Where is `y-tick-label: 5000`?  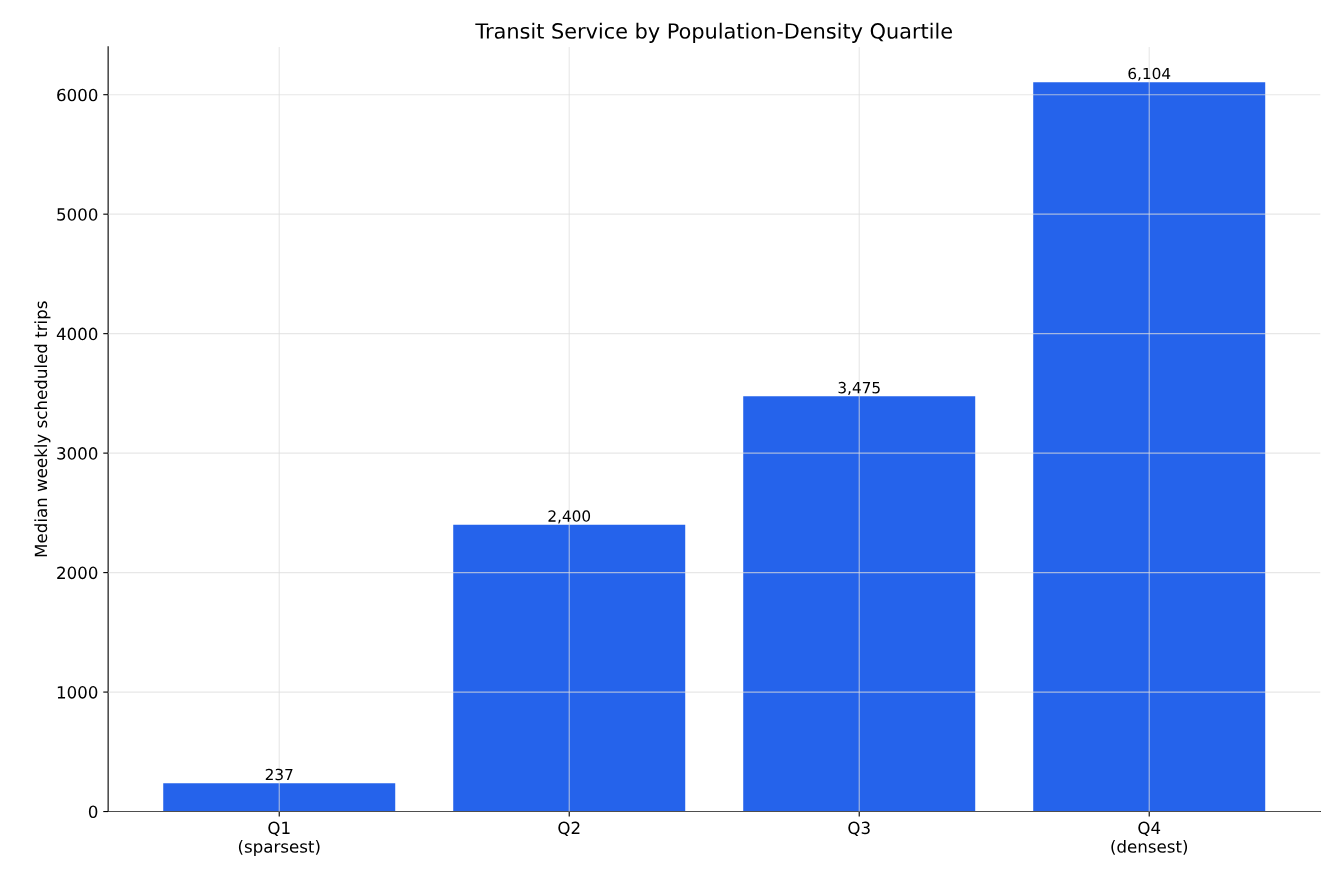 y-tick-label: 5000 is located at coordinates (77, 214).